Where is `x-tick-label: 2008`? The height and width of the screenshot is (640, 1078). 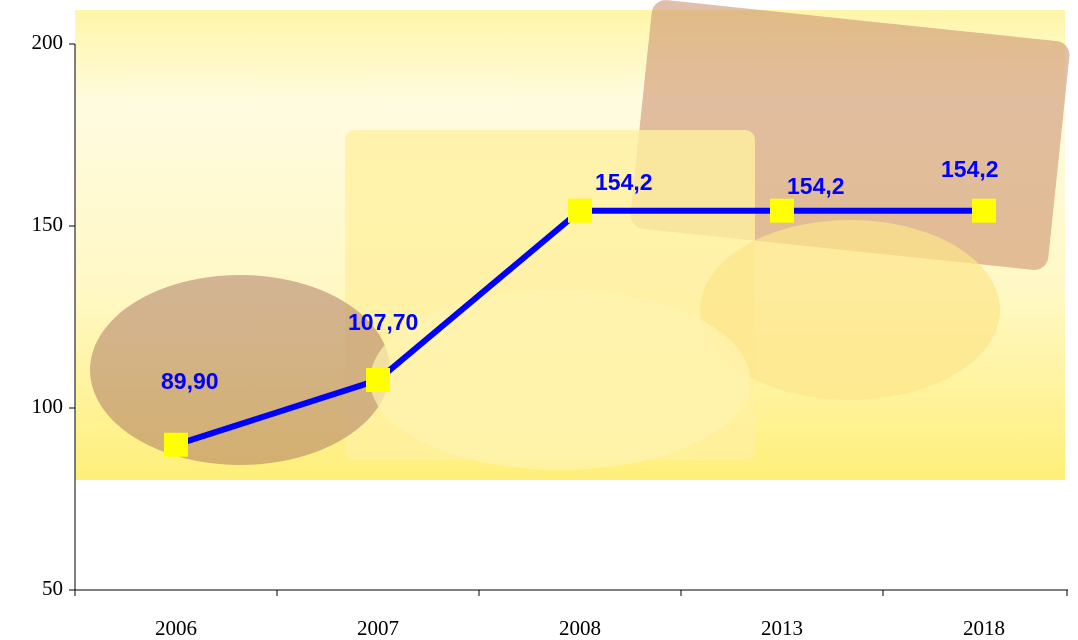
x-tick-label: 2008 is located at coordinates (580, 628).